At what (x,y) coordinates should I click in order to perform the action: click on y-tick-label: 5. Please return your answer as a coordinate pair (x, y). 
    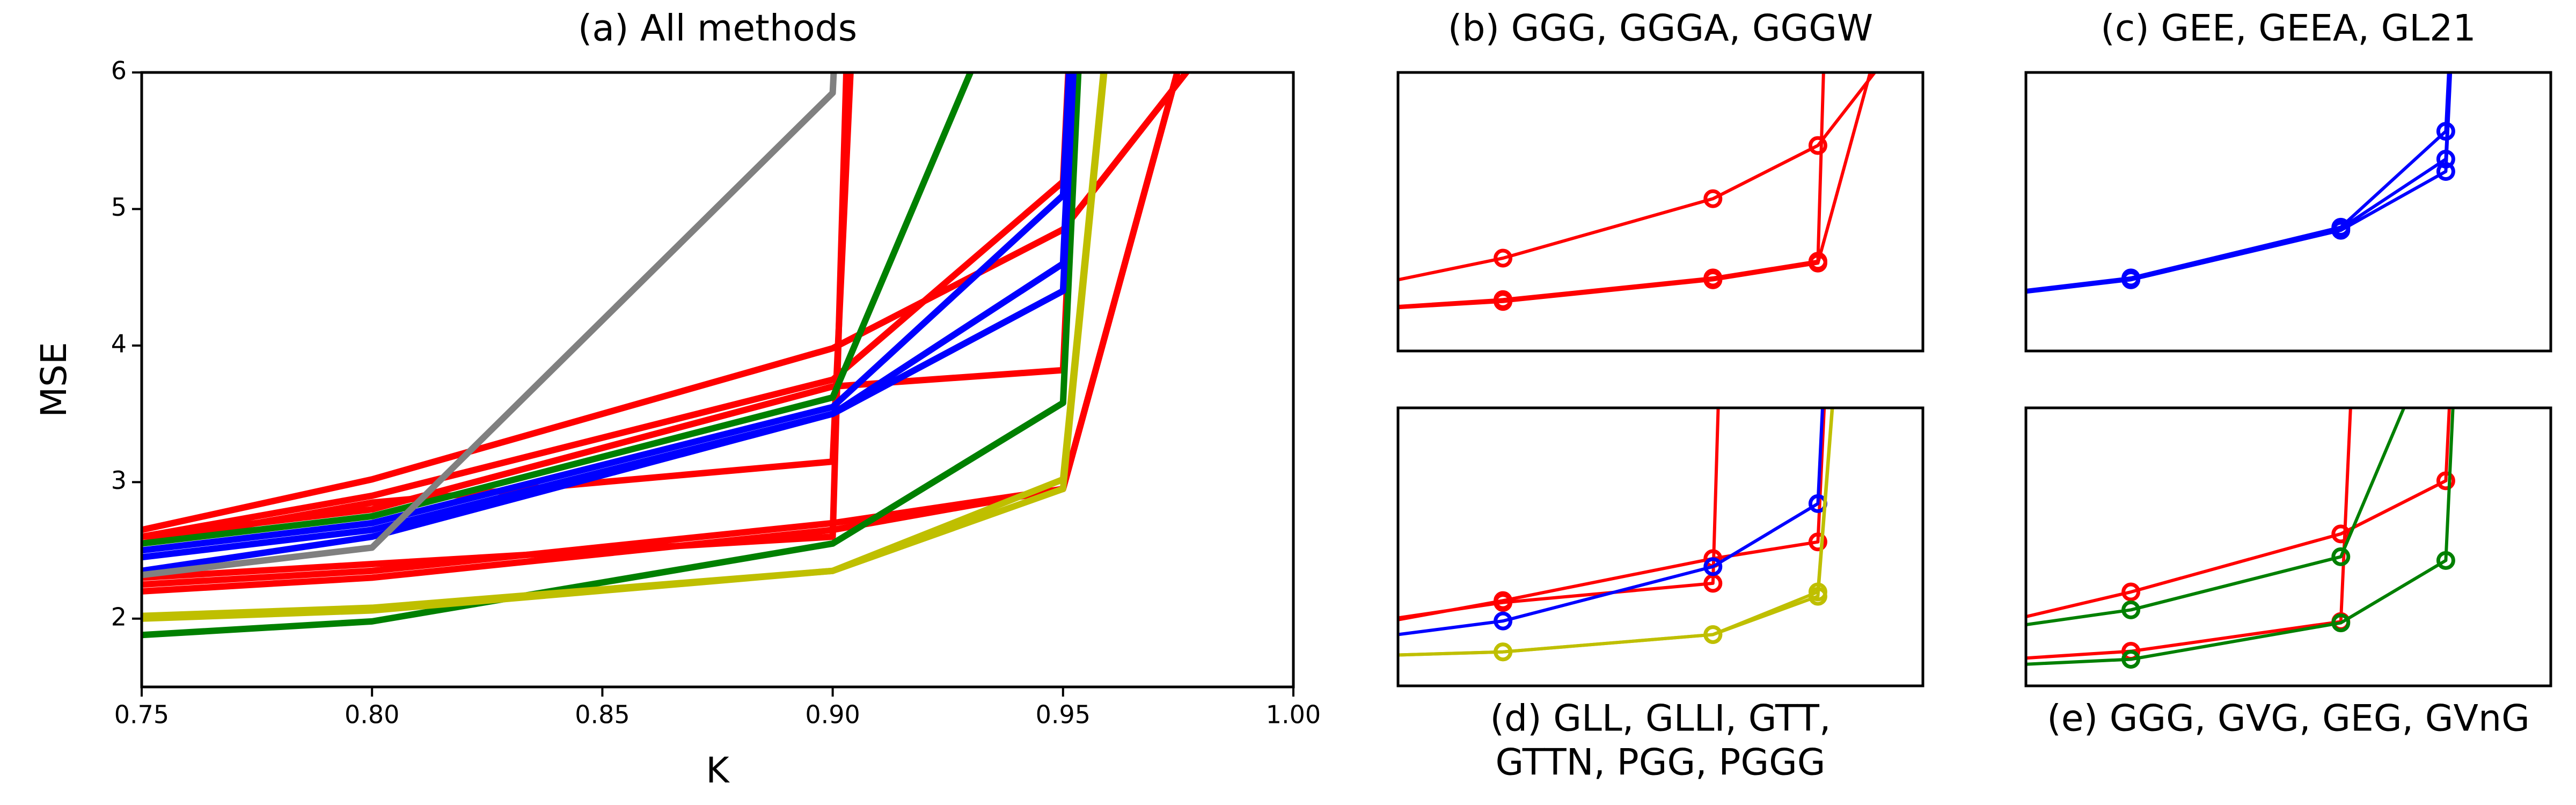
    Looking at the image, I should click on (119, 207).